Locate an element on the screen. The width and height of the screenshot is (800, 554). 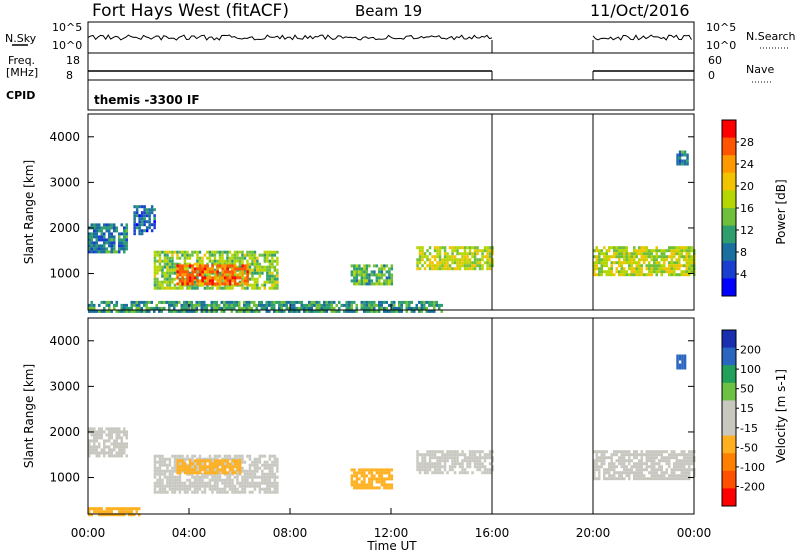
y-tick-label: 3000 is located at coordinates (64, 386).